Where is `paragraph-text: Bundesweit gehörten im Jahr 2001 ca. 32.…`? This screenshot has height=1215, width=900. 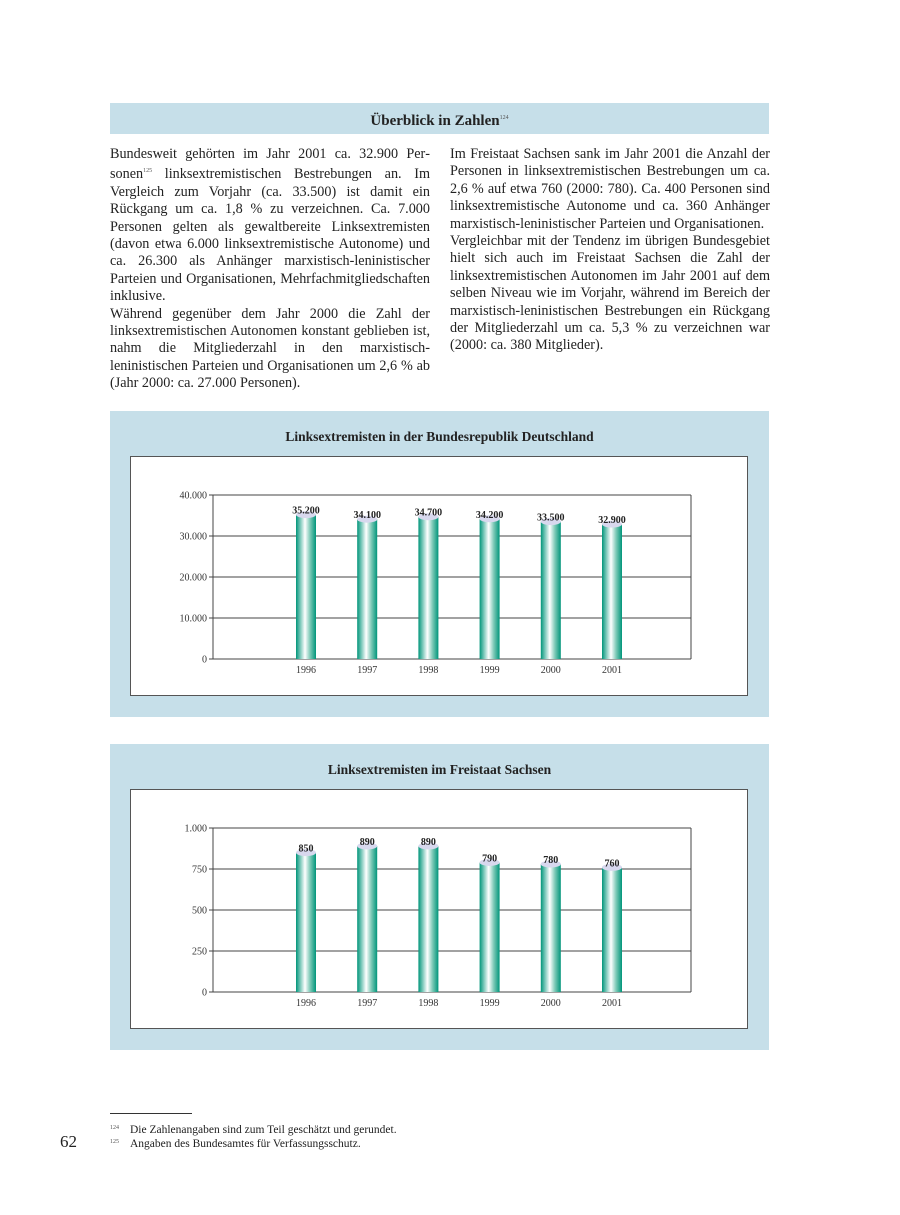
paragraph-text: Bundesweit gehörten im Jahr 2001 ca. 32.… is located at coordinates (270, 164).